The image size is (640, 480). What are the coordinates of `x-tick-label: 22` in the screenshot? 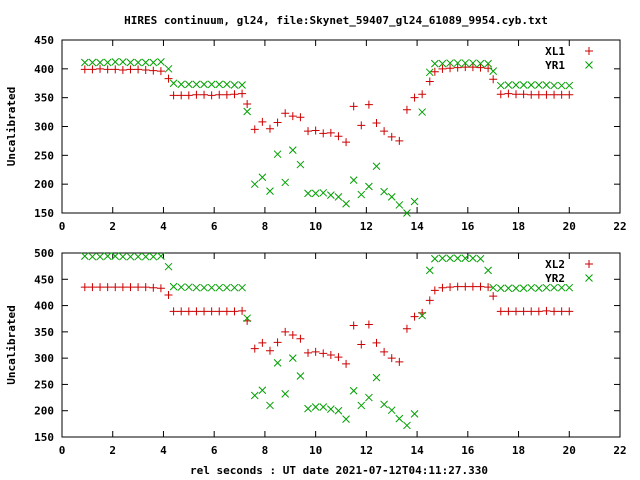 It's located at (619, 226).